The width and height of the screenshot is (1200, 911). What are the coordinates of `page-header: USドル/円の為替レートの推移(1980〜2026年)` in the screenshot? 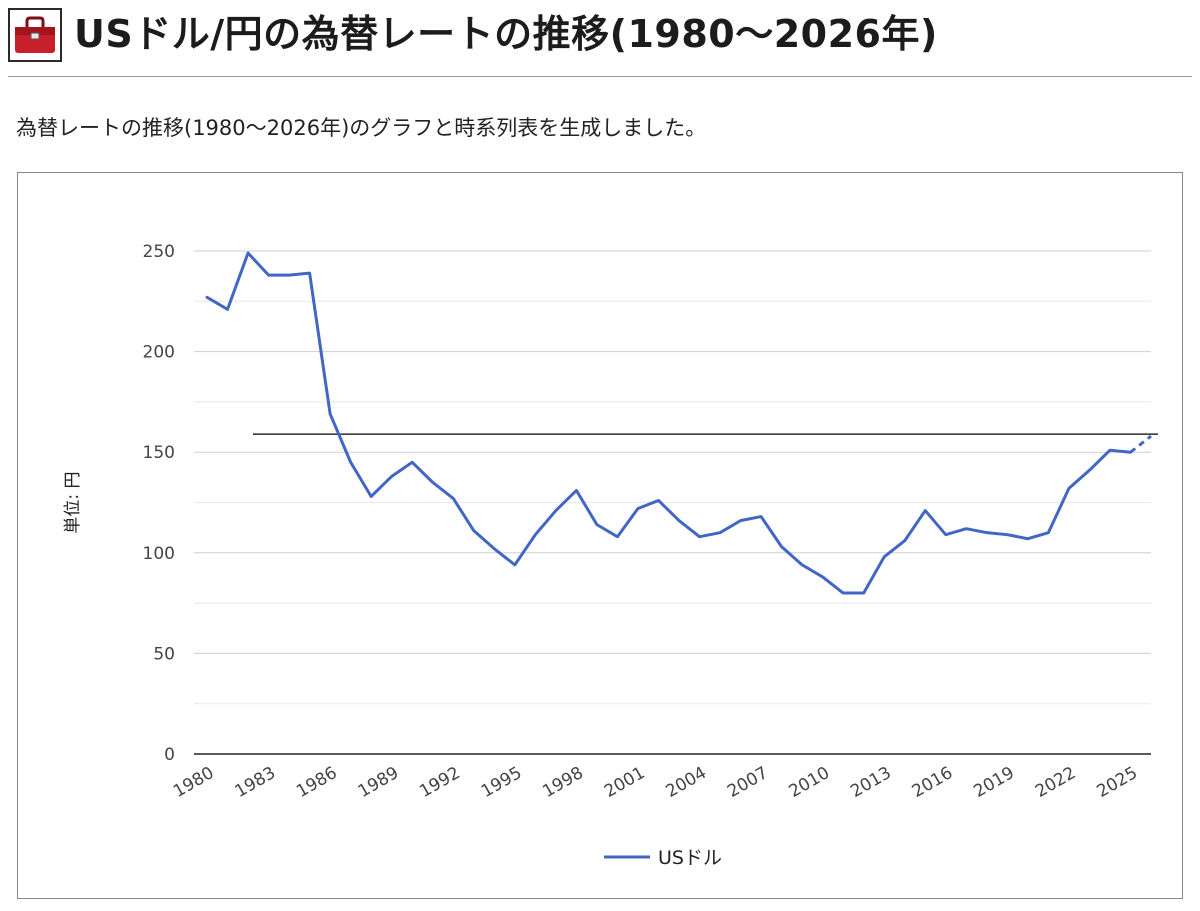 It's located at (600, 38).